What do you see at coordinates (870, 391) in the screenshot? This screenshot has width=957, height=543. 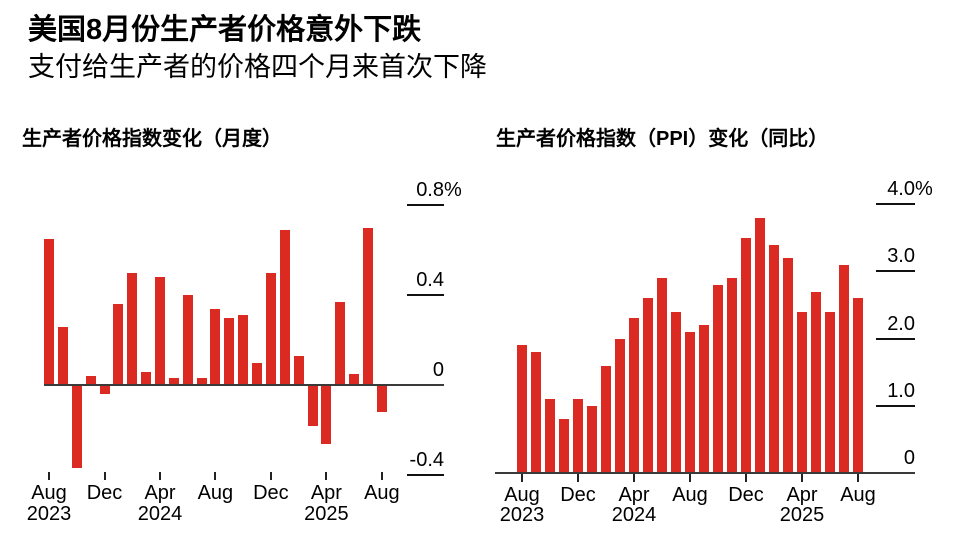 I see `y-axis-label: 1.0` at bounding box center [870, 391].